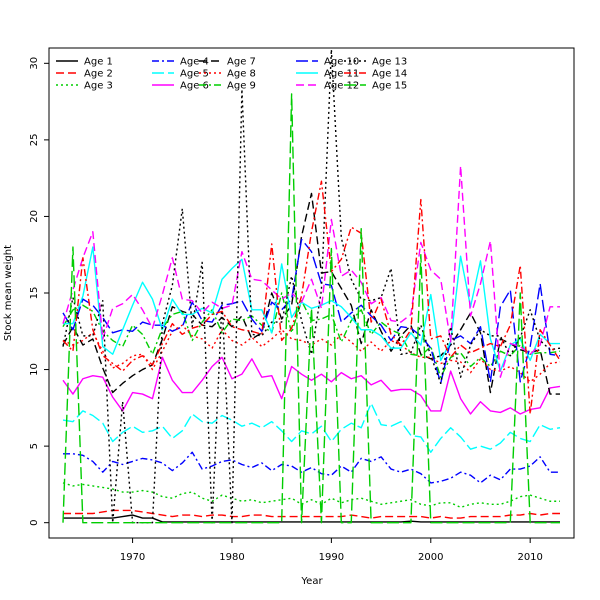  I want to click on legend-entry: Age 1, so click(84, 62).